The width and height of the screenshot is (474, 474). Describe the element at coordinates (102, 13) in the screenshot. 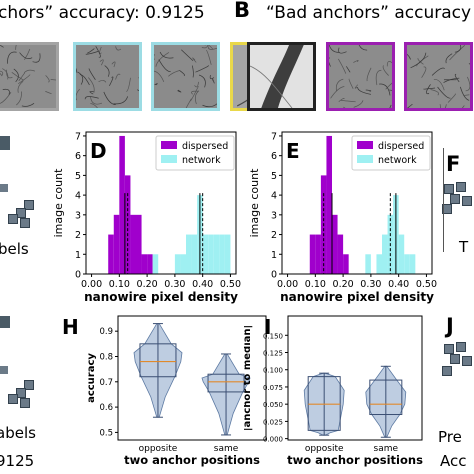

I see `panel-a-title: chors” accuracy: 0.9125` at that location.